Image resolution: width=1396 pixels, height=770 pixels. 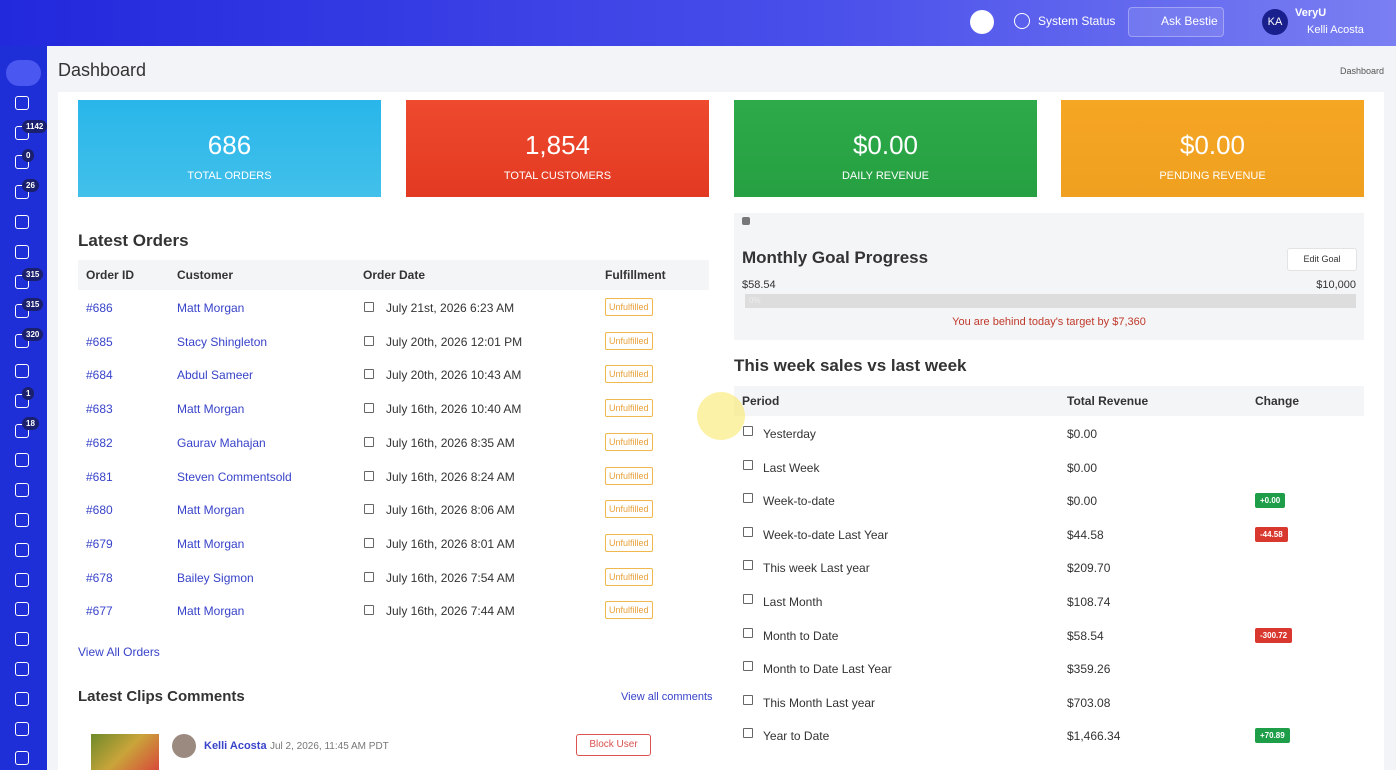 What do you see at coordinates (28, 393) in the screenshot?
I see `nav-badge: 1` at bounding box center [28, 393].